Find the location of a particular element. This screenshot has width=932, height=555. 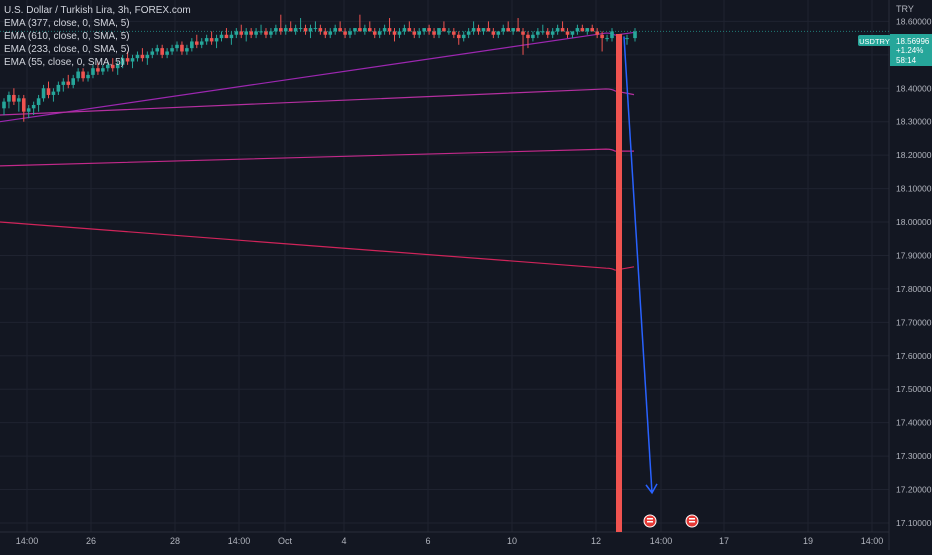

projection-arrow-line is located at coordinates (638, 264).